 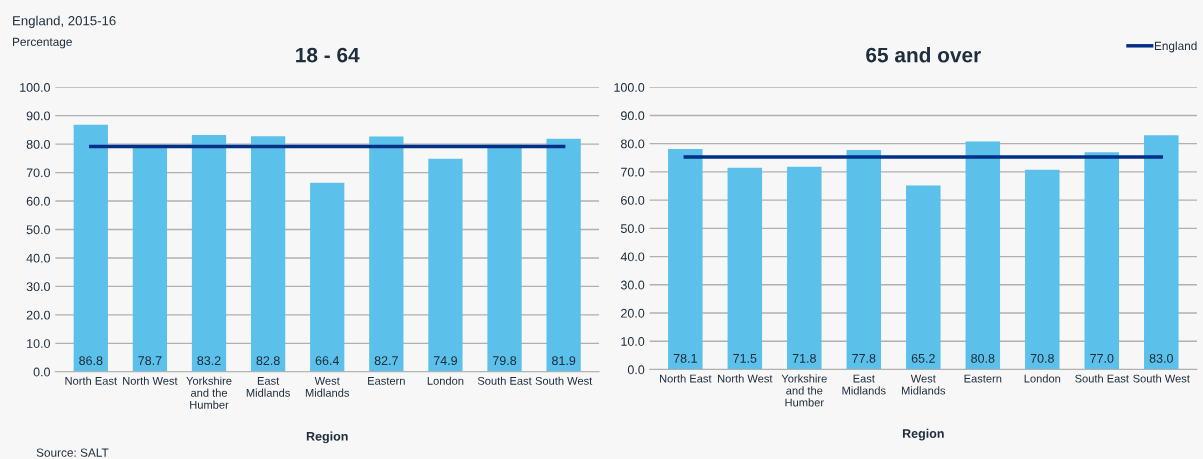 What do you see at coordinates (328, 55) in the screenshot?
I see `chart-title: 18 - 64` at bounding box center [328, 55].